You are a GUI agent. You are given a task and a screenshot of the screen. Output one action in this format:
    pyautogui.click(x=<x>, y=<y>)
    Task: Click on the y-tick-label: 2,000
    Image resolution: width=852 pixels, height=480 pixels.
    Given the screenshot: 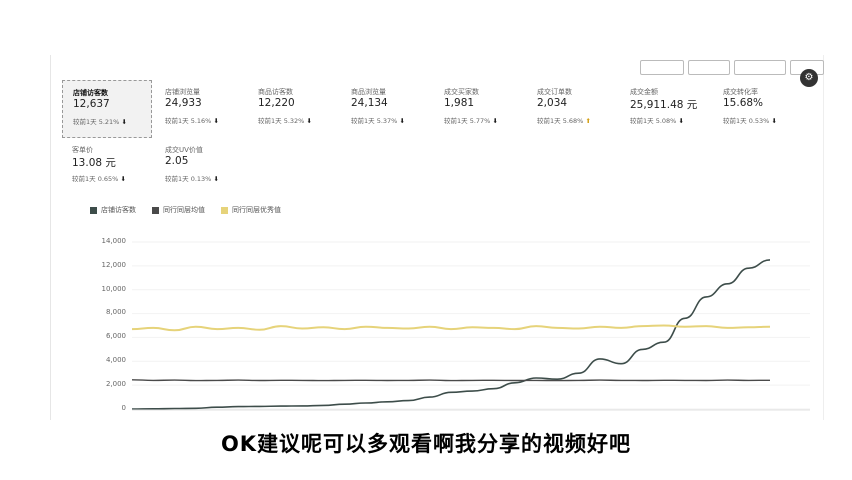 What is the action you would take?
    pyautogui.click(x=115, y=384)
    